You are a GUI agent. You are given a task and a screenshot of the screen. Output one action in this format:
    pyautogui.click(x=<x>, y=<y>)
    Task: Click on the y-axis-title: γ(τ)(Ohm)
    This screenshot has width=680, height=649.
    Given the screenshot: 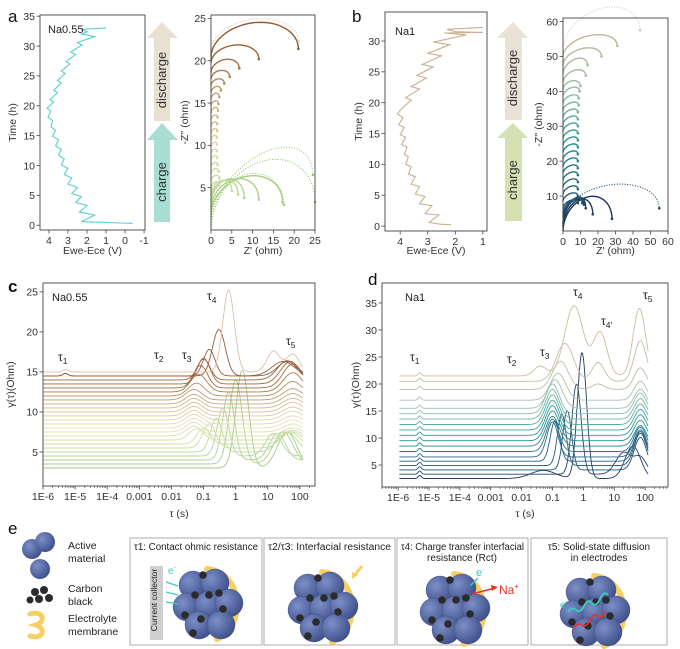 What is the action you would take?
    pyautogui.click(x=356, y=385)
    